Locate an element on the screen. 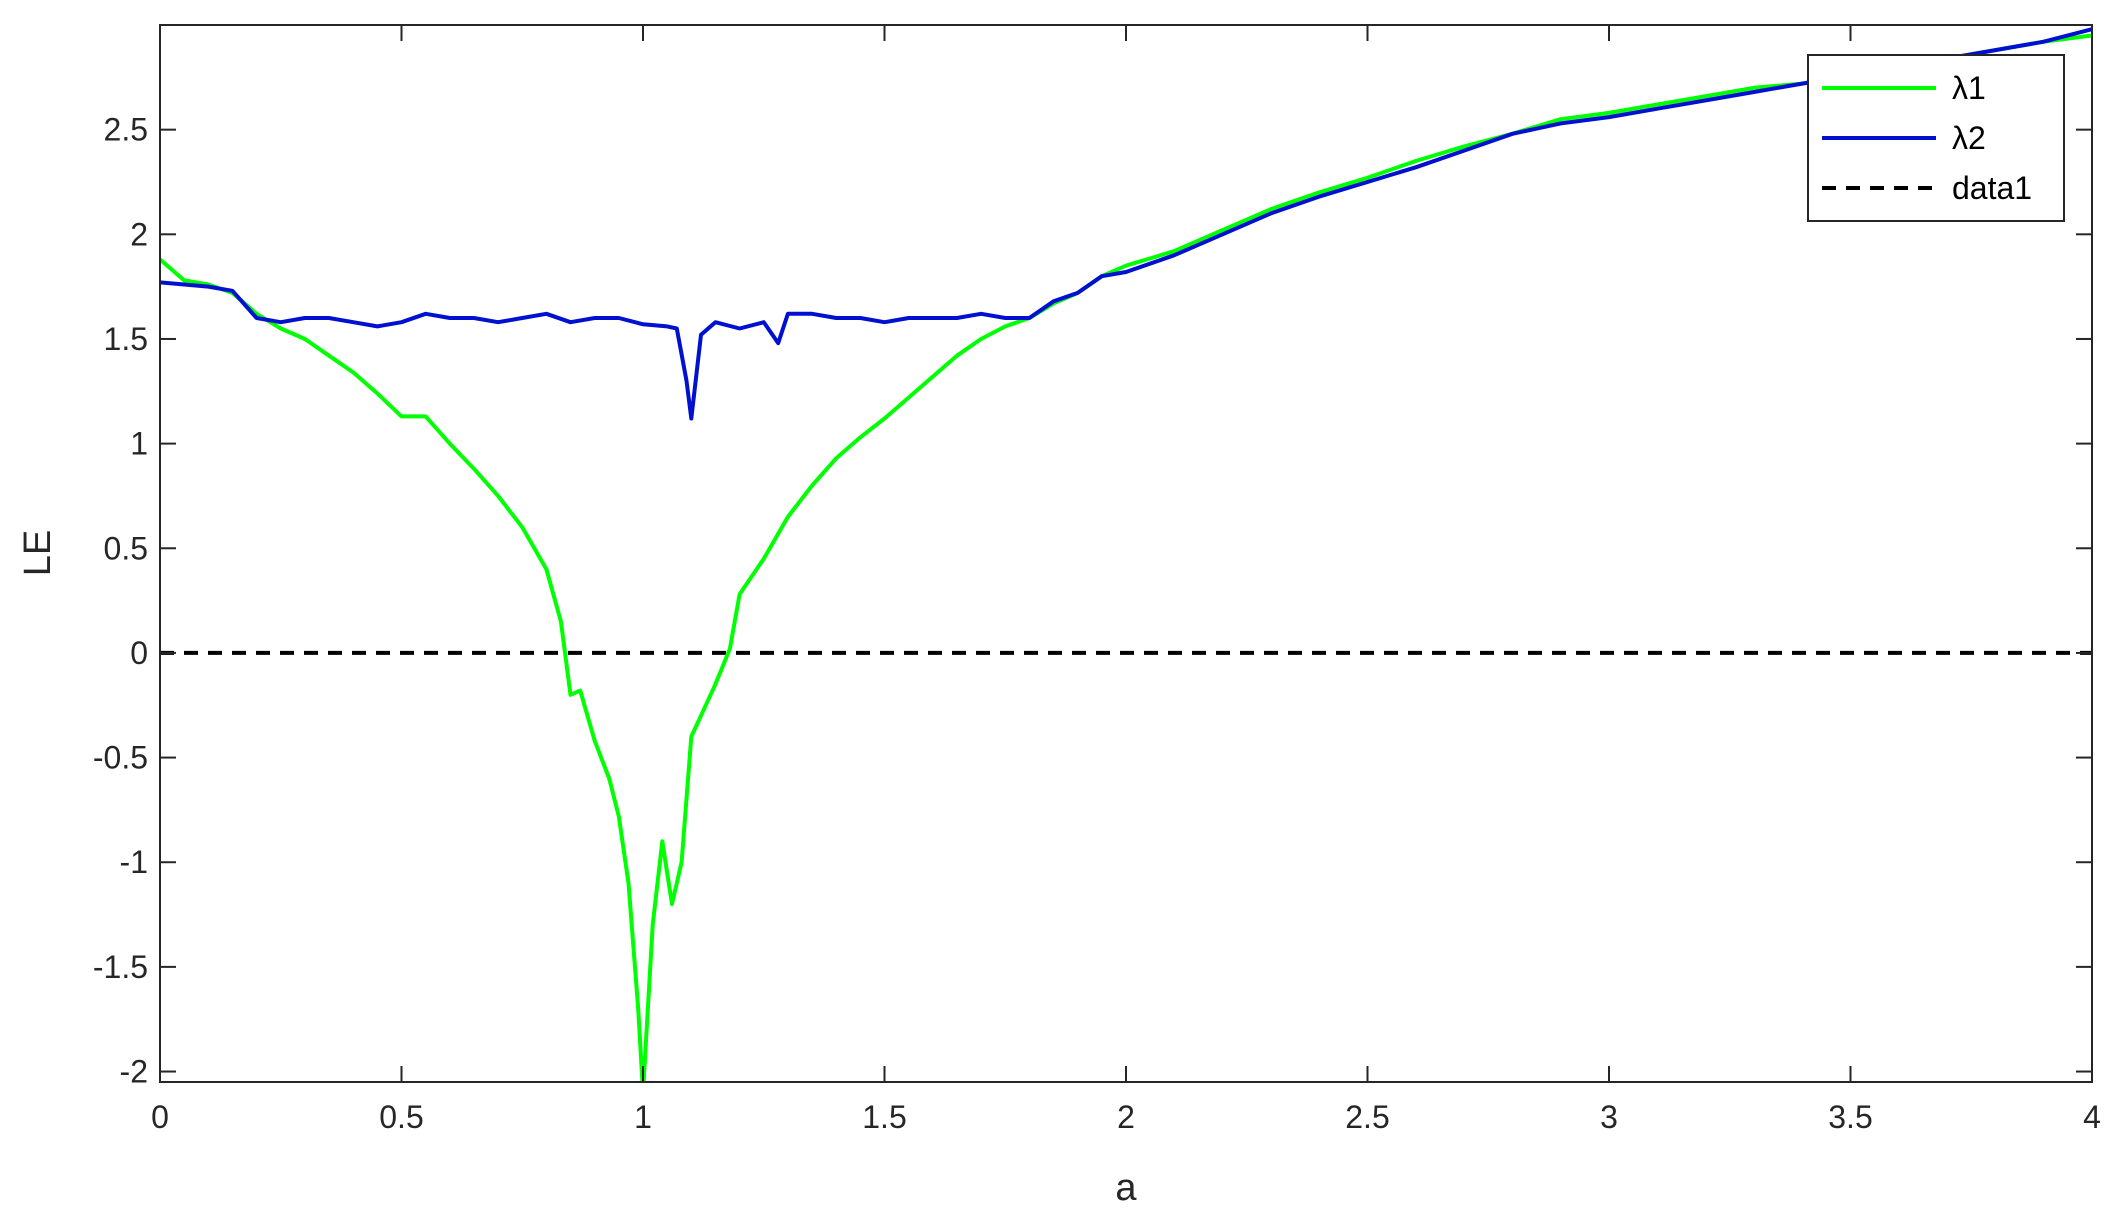  x-tick-label: 3.5 is located at coordinates (1850, 1117).